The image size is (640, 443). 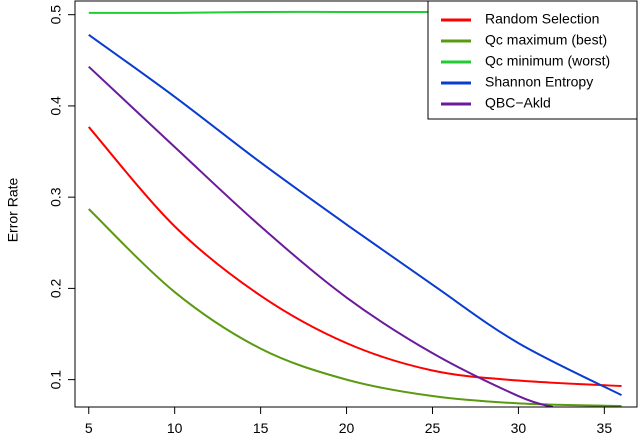 What do you see at coordinates (56, 288) in the screenshot?
I see `y-tick-label: 0.2` at bounding box center [56, 288].